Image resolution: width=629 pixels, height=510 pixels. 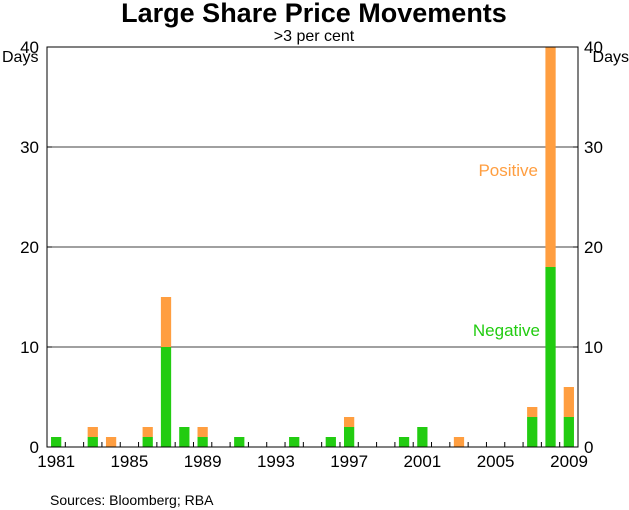 What do you see at coordinates (593, 47) in the screenshot?
I see `y-tick-label-right: 40` at bounding box center [593, 47].